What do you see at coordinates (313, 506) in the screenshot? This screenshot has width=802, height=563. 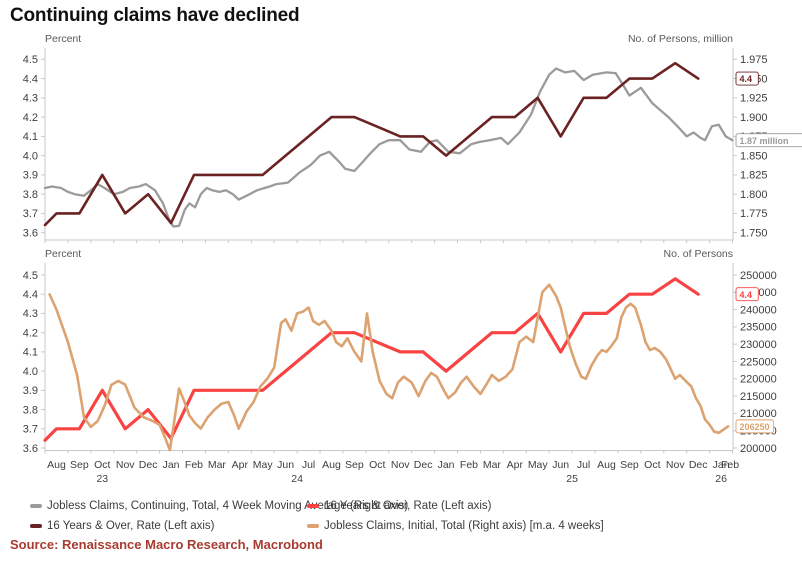 I see `legend-swatch-red` at bounding box center [313, 506].